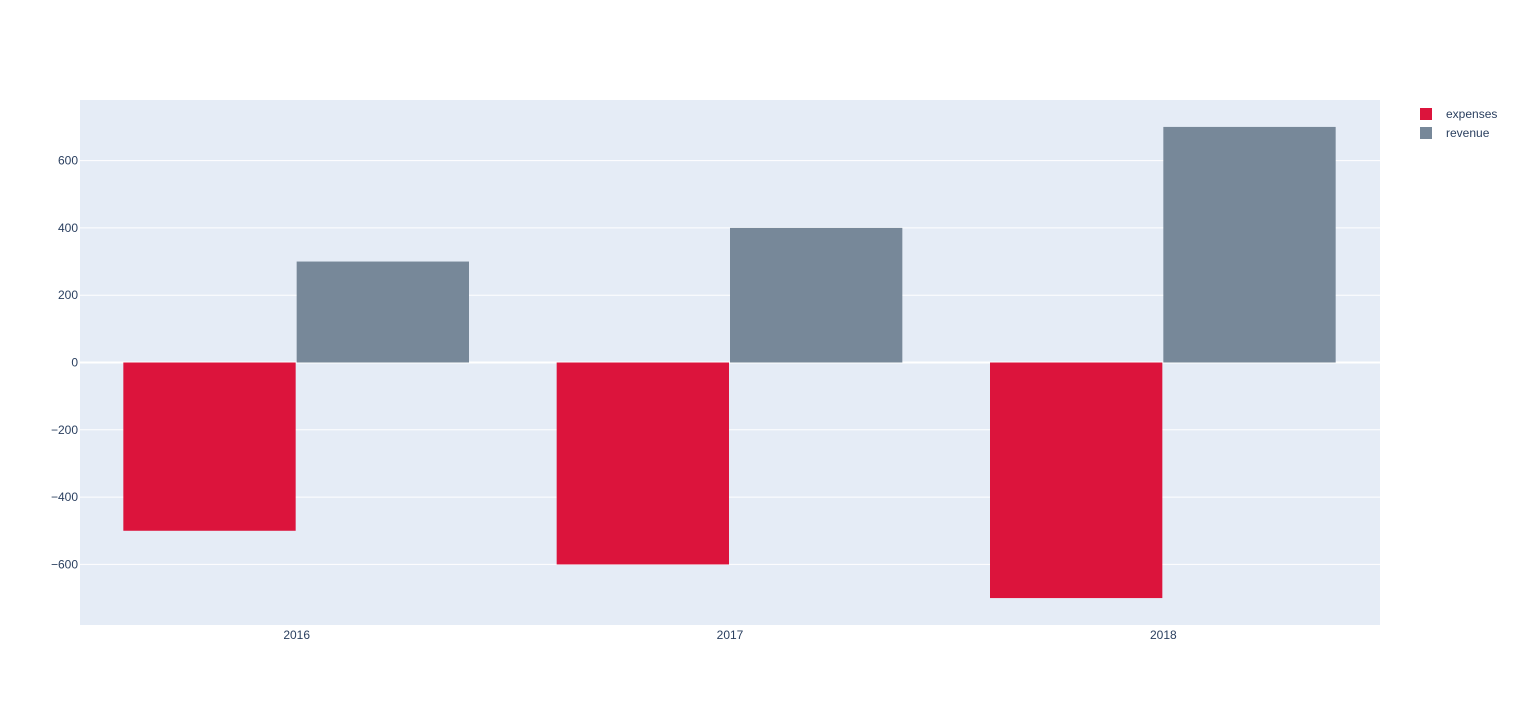  Describe the element at coordinates (1249, 244) in the screenshot. I see `bar-revenue-2018` at that location.